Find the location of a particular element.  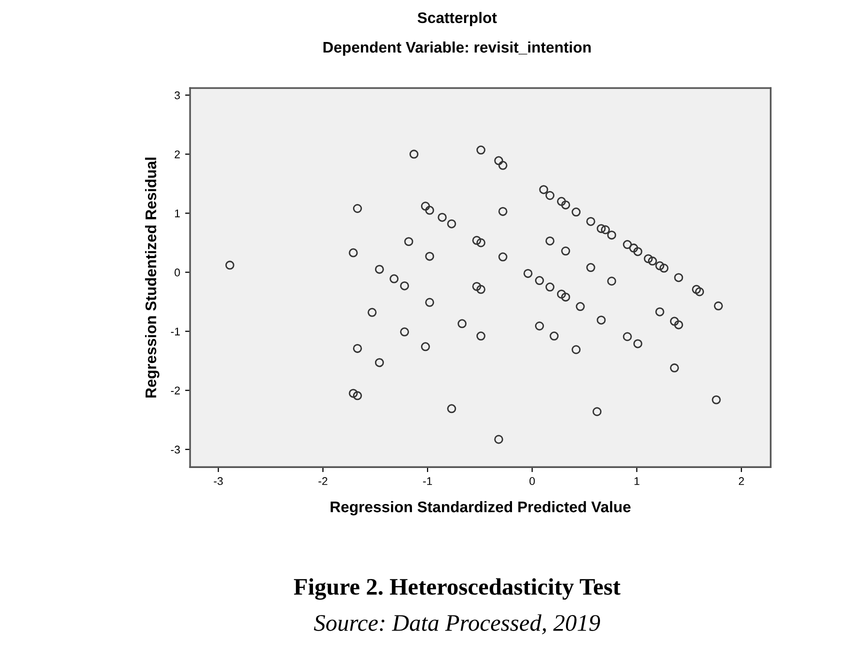

source-note: Source: Data Processed, 2019 is located at coordinates (457, 624).